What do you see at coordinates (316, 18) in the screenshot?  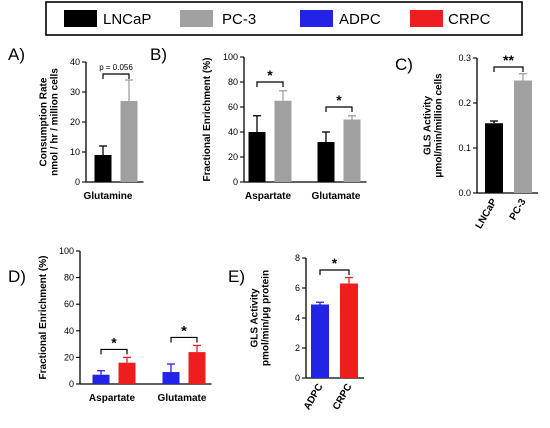 I see `legend-swatch-adpc` at bounding box center [316, 18].